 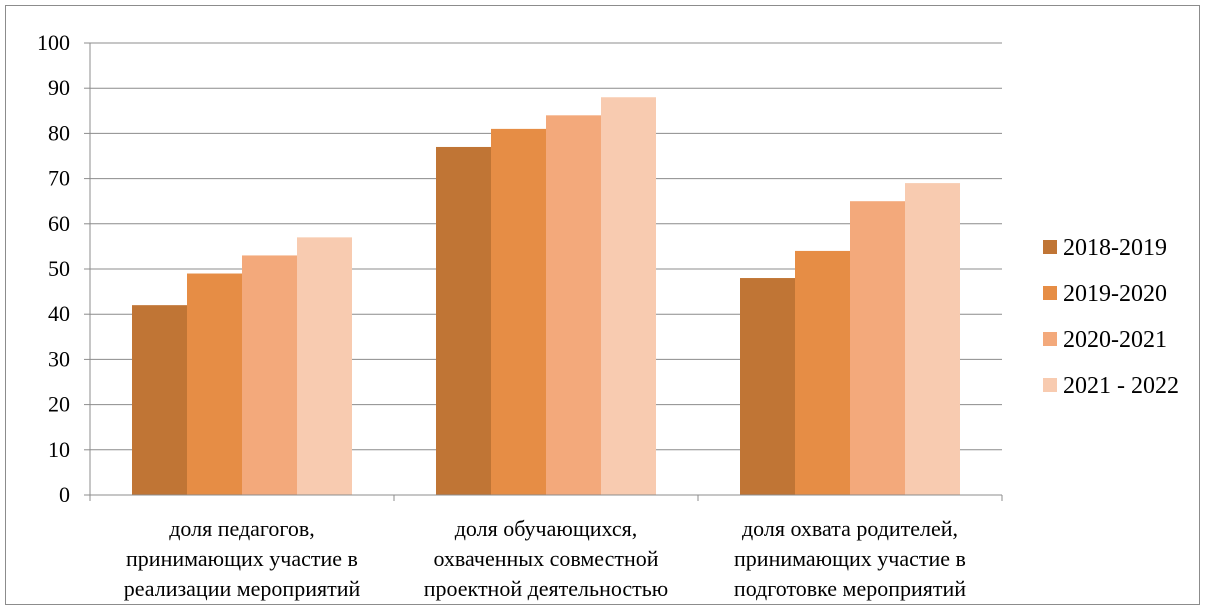 What do you see at coordinates (1115, 294) in the screenshot?
I see `legend-label: 2019-2020` at bounding box center [1115, 294].